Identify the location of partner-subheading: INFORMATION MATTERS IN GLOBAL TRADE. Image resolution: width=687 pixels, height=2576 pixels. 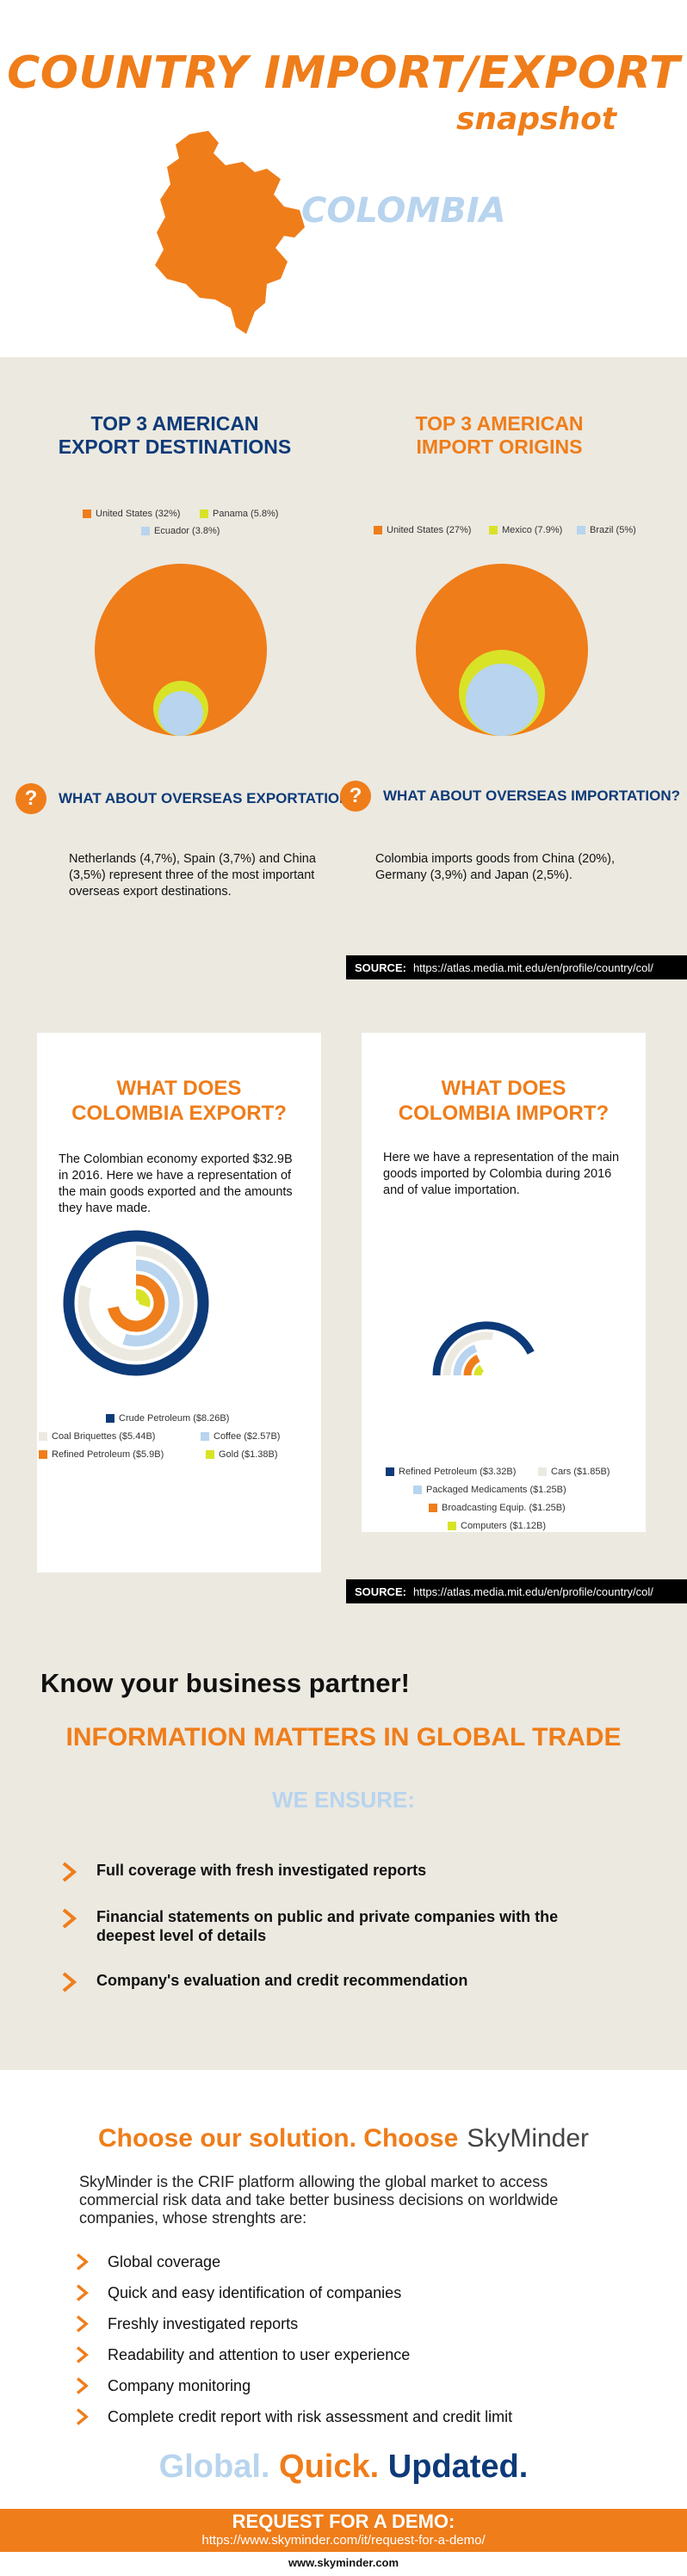
(343, 1737).